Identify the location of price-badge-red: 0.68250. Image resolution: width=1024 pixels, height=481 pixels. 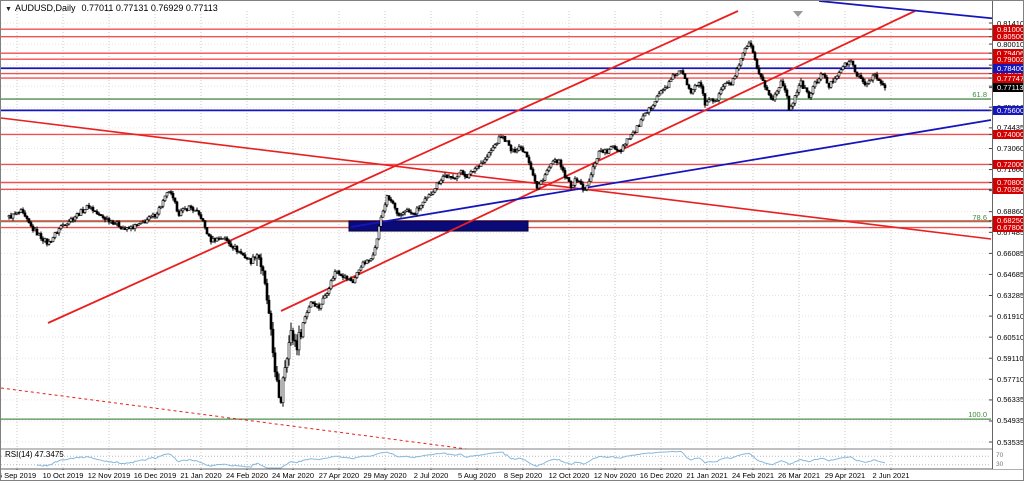
(1008, 221).